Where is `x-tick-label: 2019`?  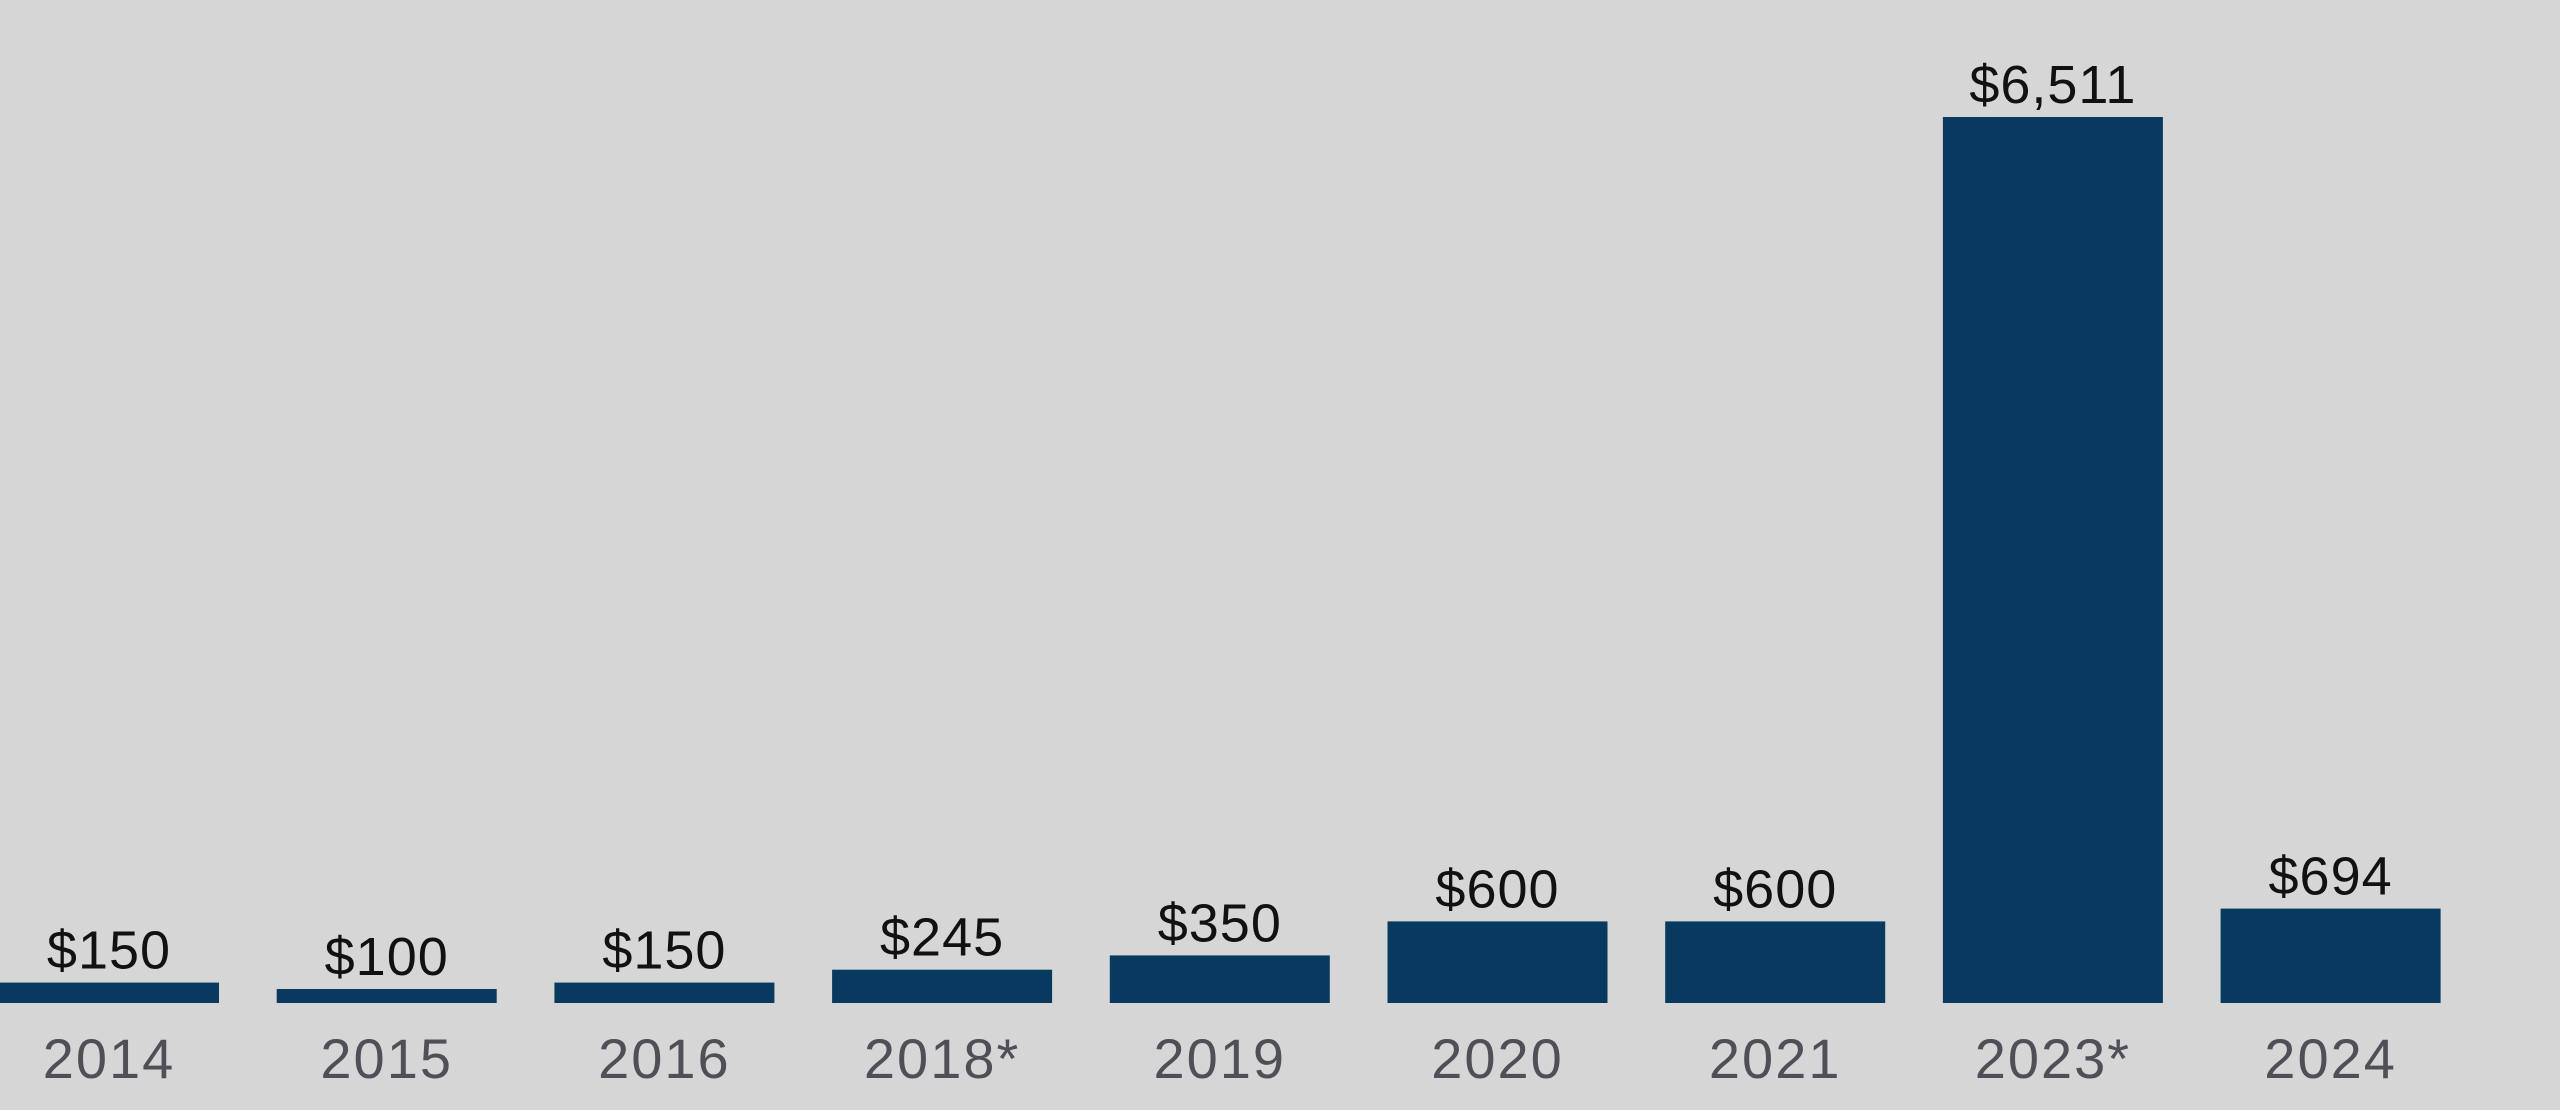 x-tick-label: 2019 is located at coordinates (1220, 1058).